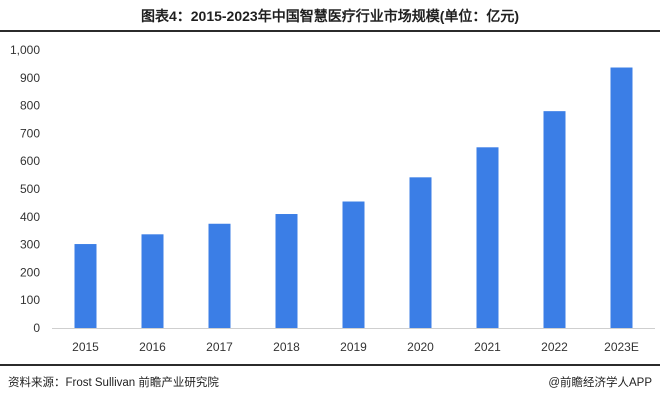  I want to click on bar-2020, so click(420, 252).